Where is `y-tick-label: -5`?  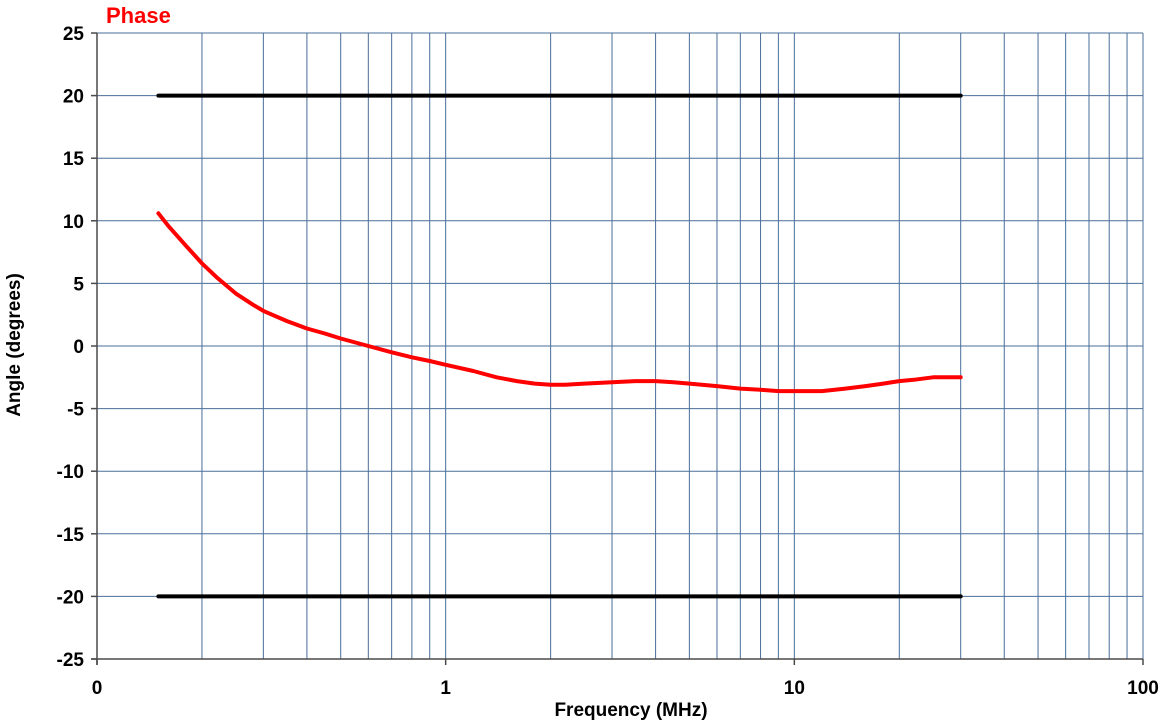 y-tick-label: -5 is located at coordinates (75, 410).